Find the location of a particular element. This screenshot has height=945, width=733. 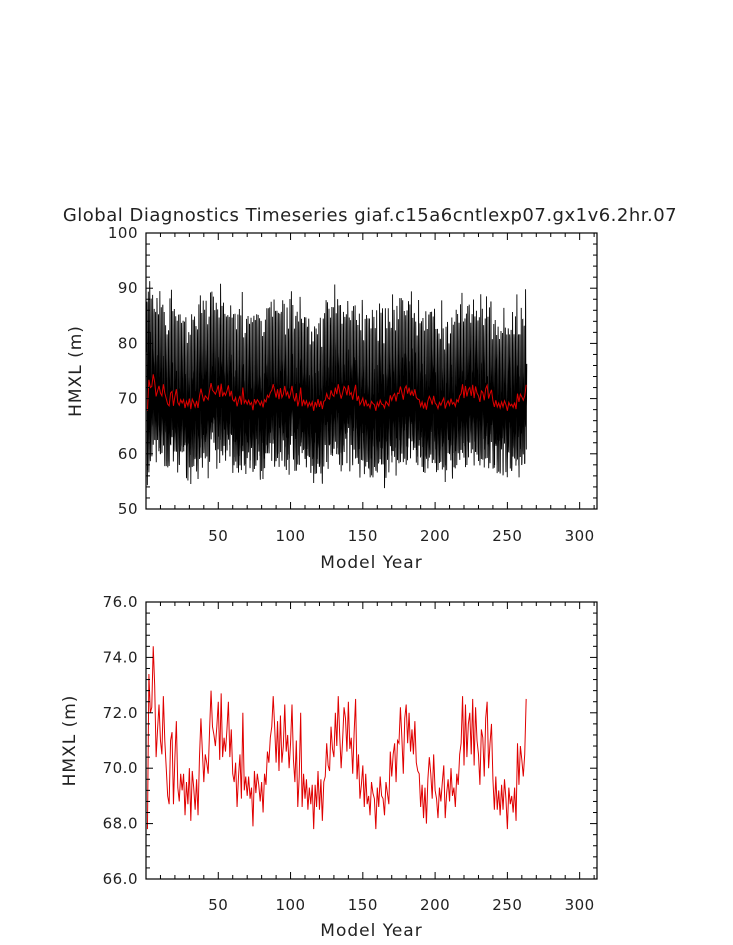

monthly-series-path is located at coordinates (337, 385).